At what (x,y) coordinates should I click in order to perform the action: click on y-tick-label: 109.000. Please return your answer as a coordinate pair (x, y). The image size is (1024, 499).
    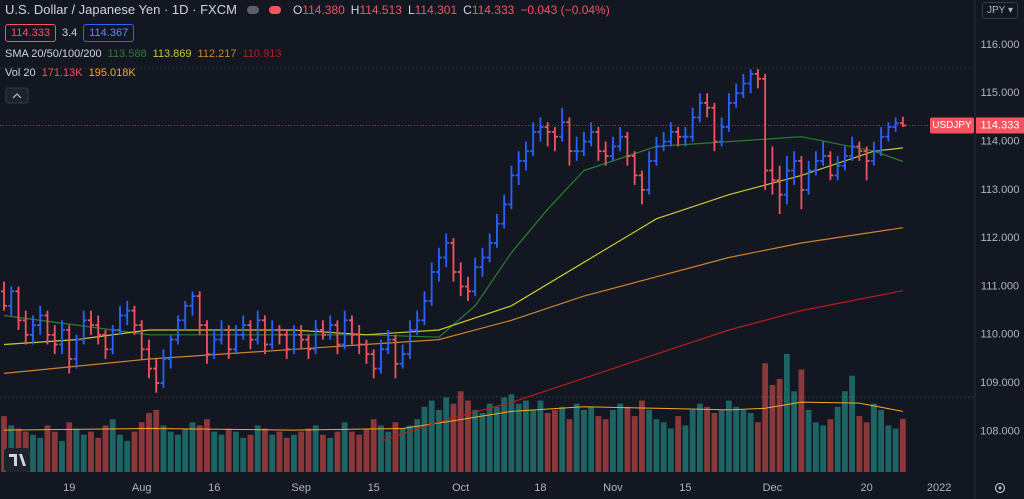
    Looking at the image, I should click on (1000, 383).